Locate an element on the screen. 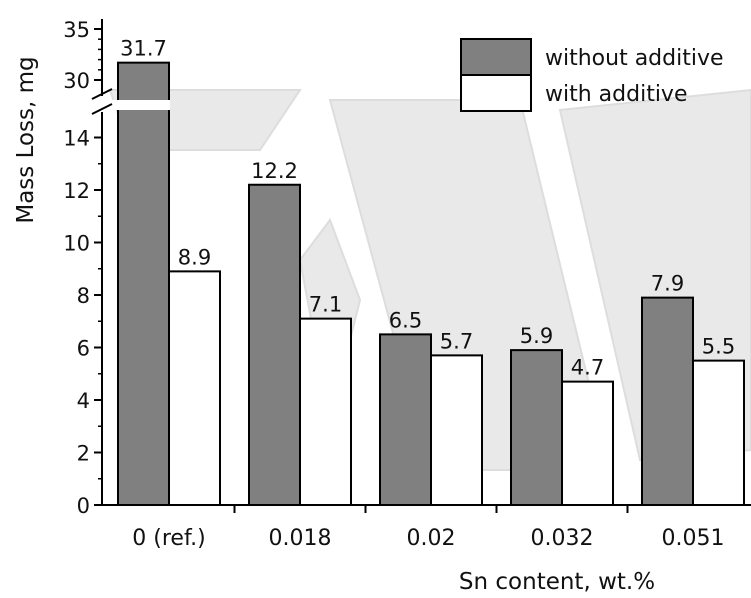  x-axis-title: Sn content, wt.% is located at coordinates (557, 582).